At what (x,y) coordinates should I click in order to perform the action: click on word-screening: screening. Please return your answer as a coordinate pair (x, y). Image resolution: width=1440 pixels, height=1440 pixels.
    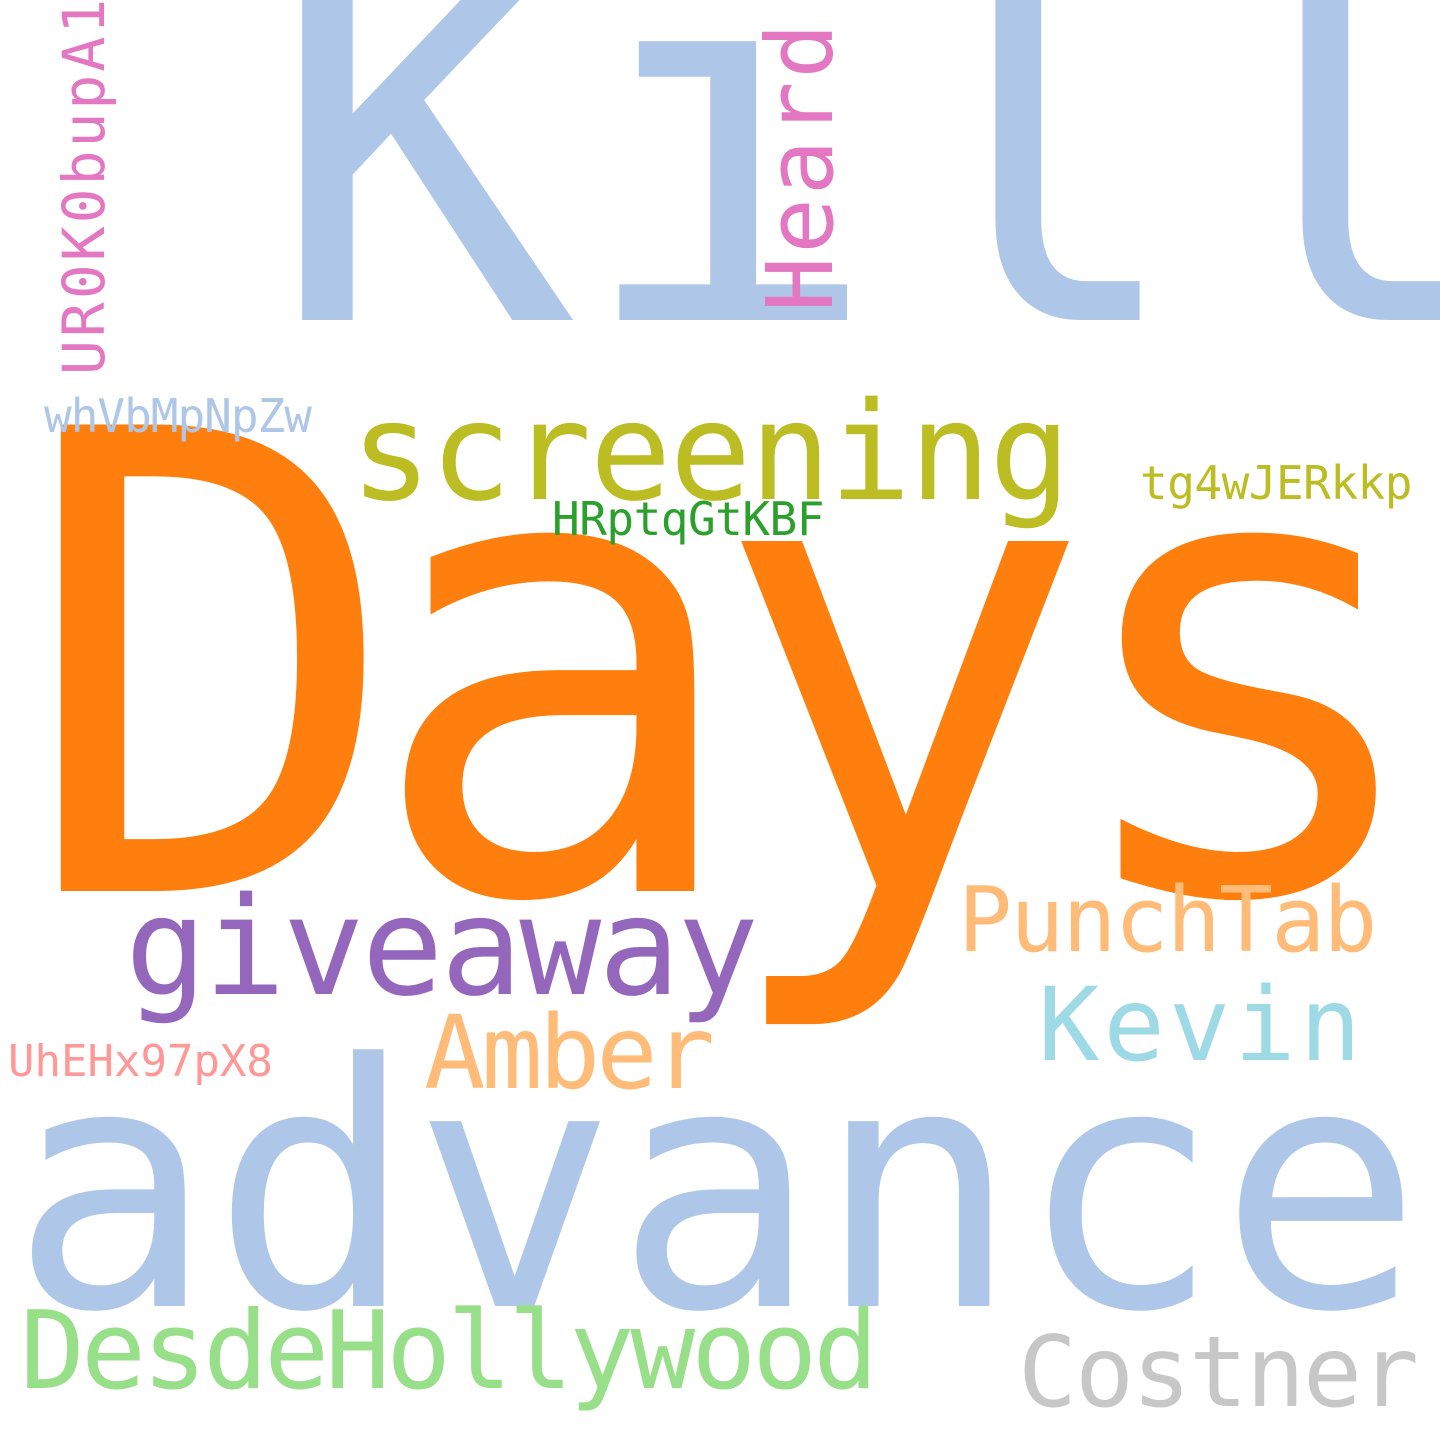
    Looking at the image, I should click on (710, 453).